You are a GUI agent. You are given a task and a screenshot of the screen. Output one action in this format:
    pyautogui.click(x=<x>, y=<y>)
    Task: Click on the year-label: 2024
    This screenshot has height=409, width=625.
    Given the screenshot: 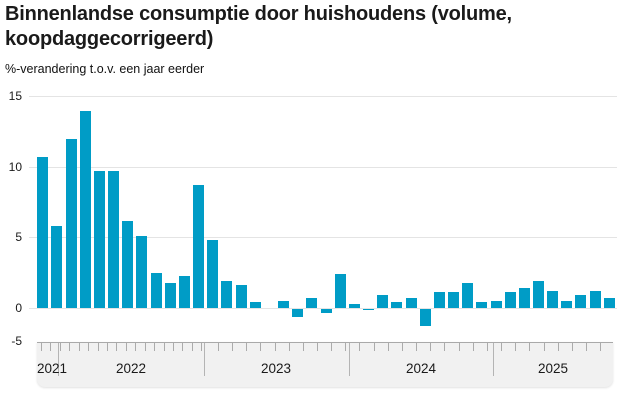 What is the action you would take?
    pyautogui.click(x=421, y=368)
    